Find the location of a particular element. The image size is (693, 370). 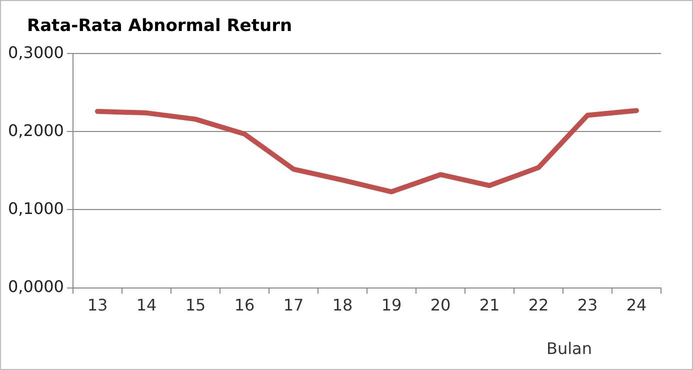

x-tick-label: 14 is located at coordinates (146, 305).